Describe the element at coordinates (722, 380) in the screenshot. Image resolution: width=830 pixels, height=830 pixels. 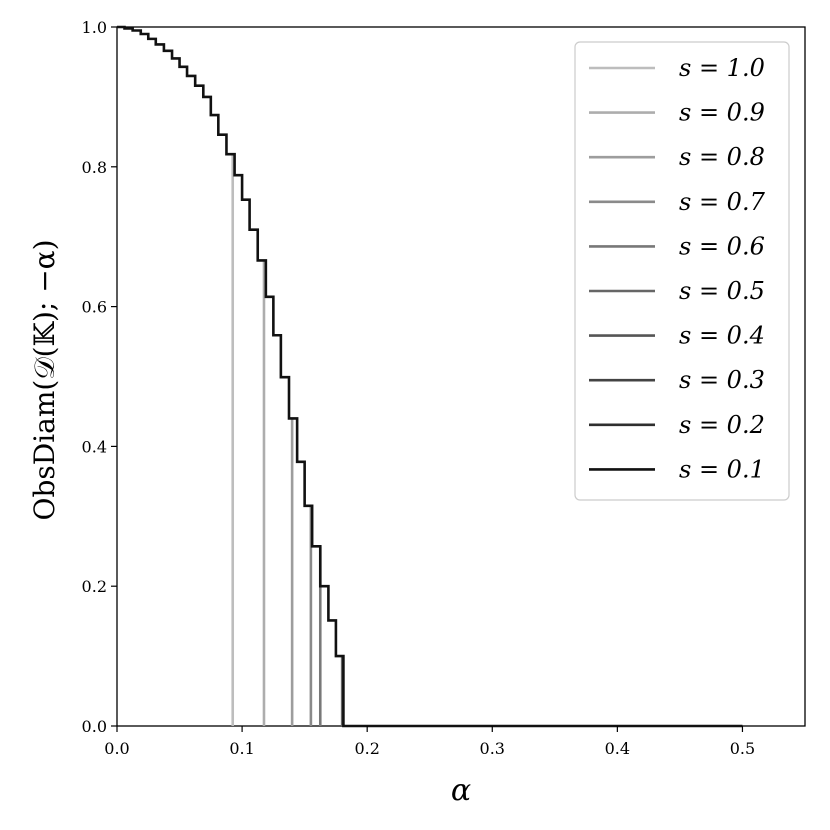
I see `legend-label-7: s = 0.3` at that location.